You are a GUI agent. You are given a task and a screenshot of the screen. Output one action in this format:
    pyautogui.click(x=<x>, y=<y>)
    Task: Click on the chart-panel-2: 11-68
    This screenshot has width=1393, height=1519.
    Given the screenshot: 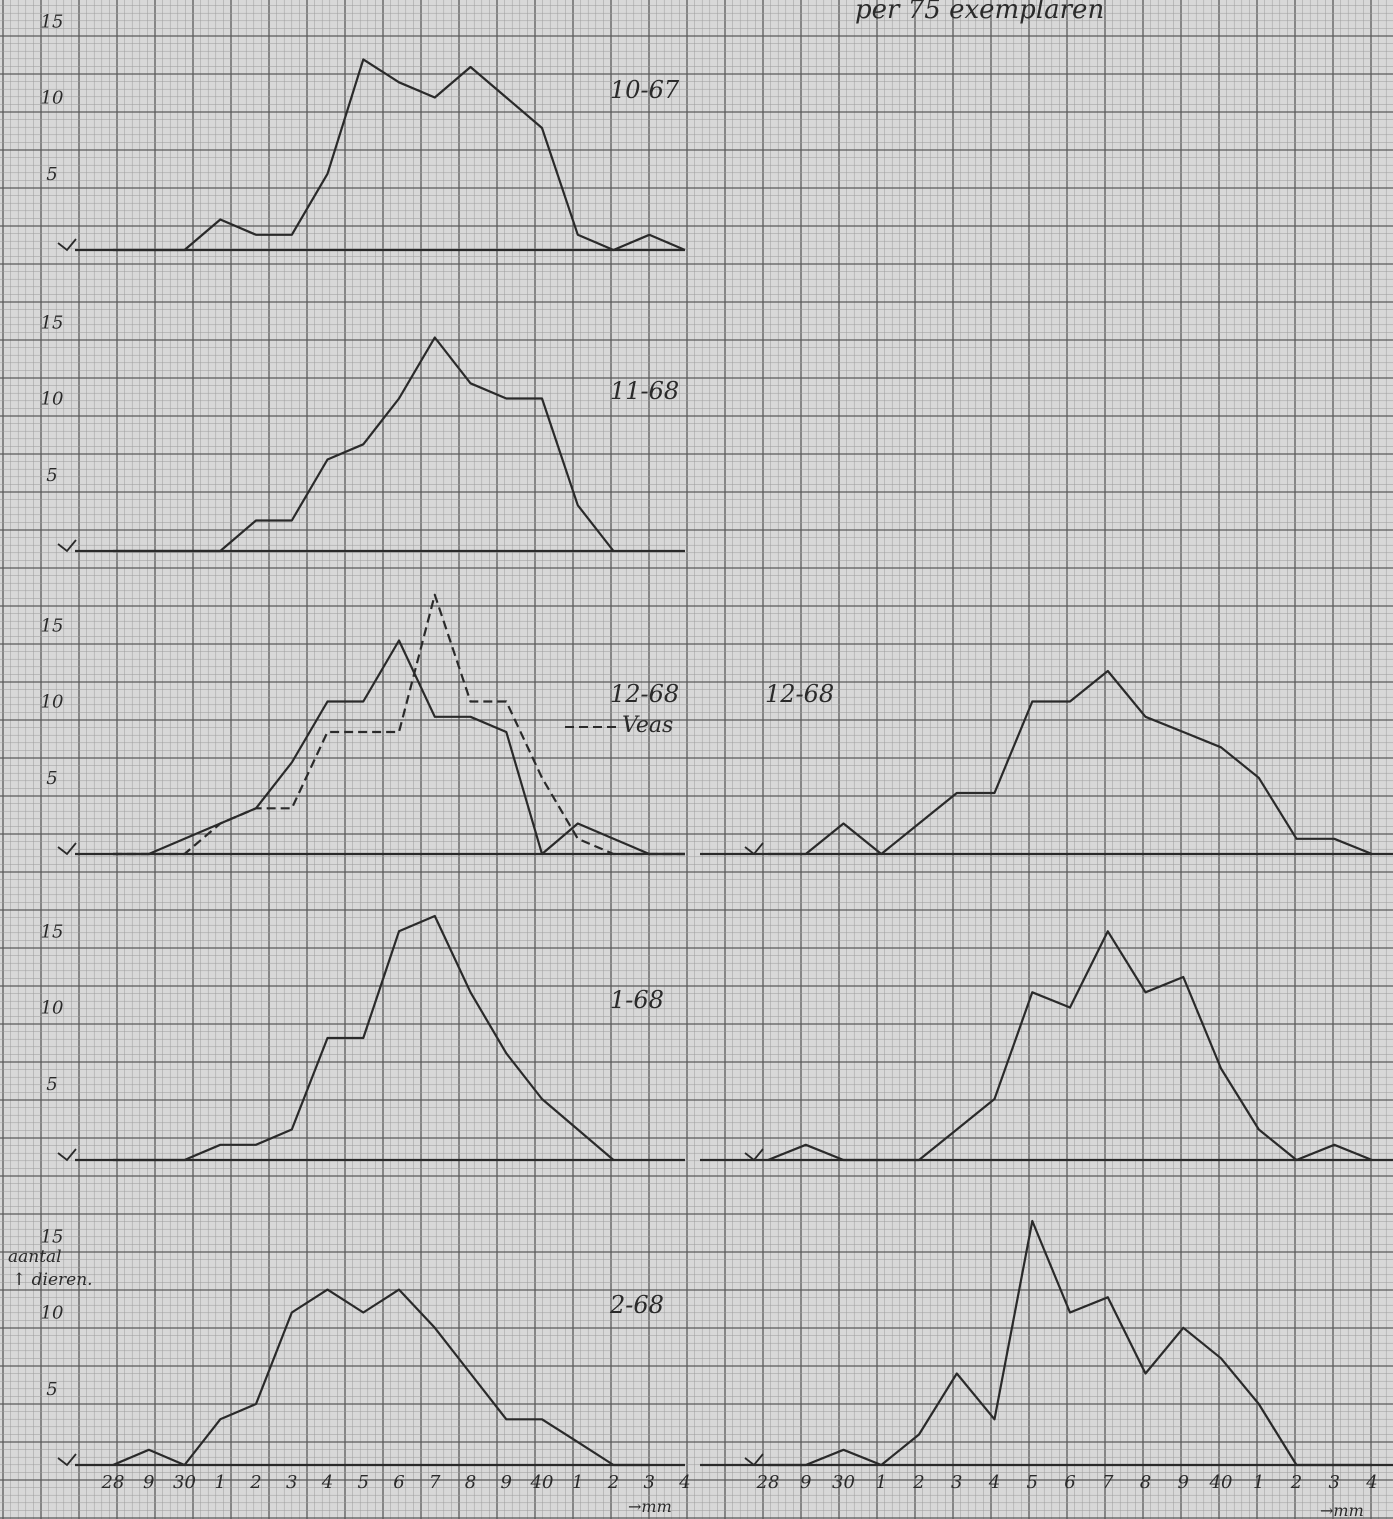 What is the action you would take?
    pyautogui.click(x=371, y=444)
    